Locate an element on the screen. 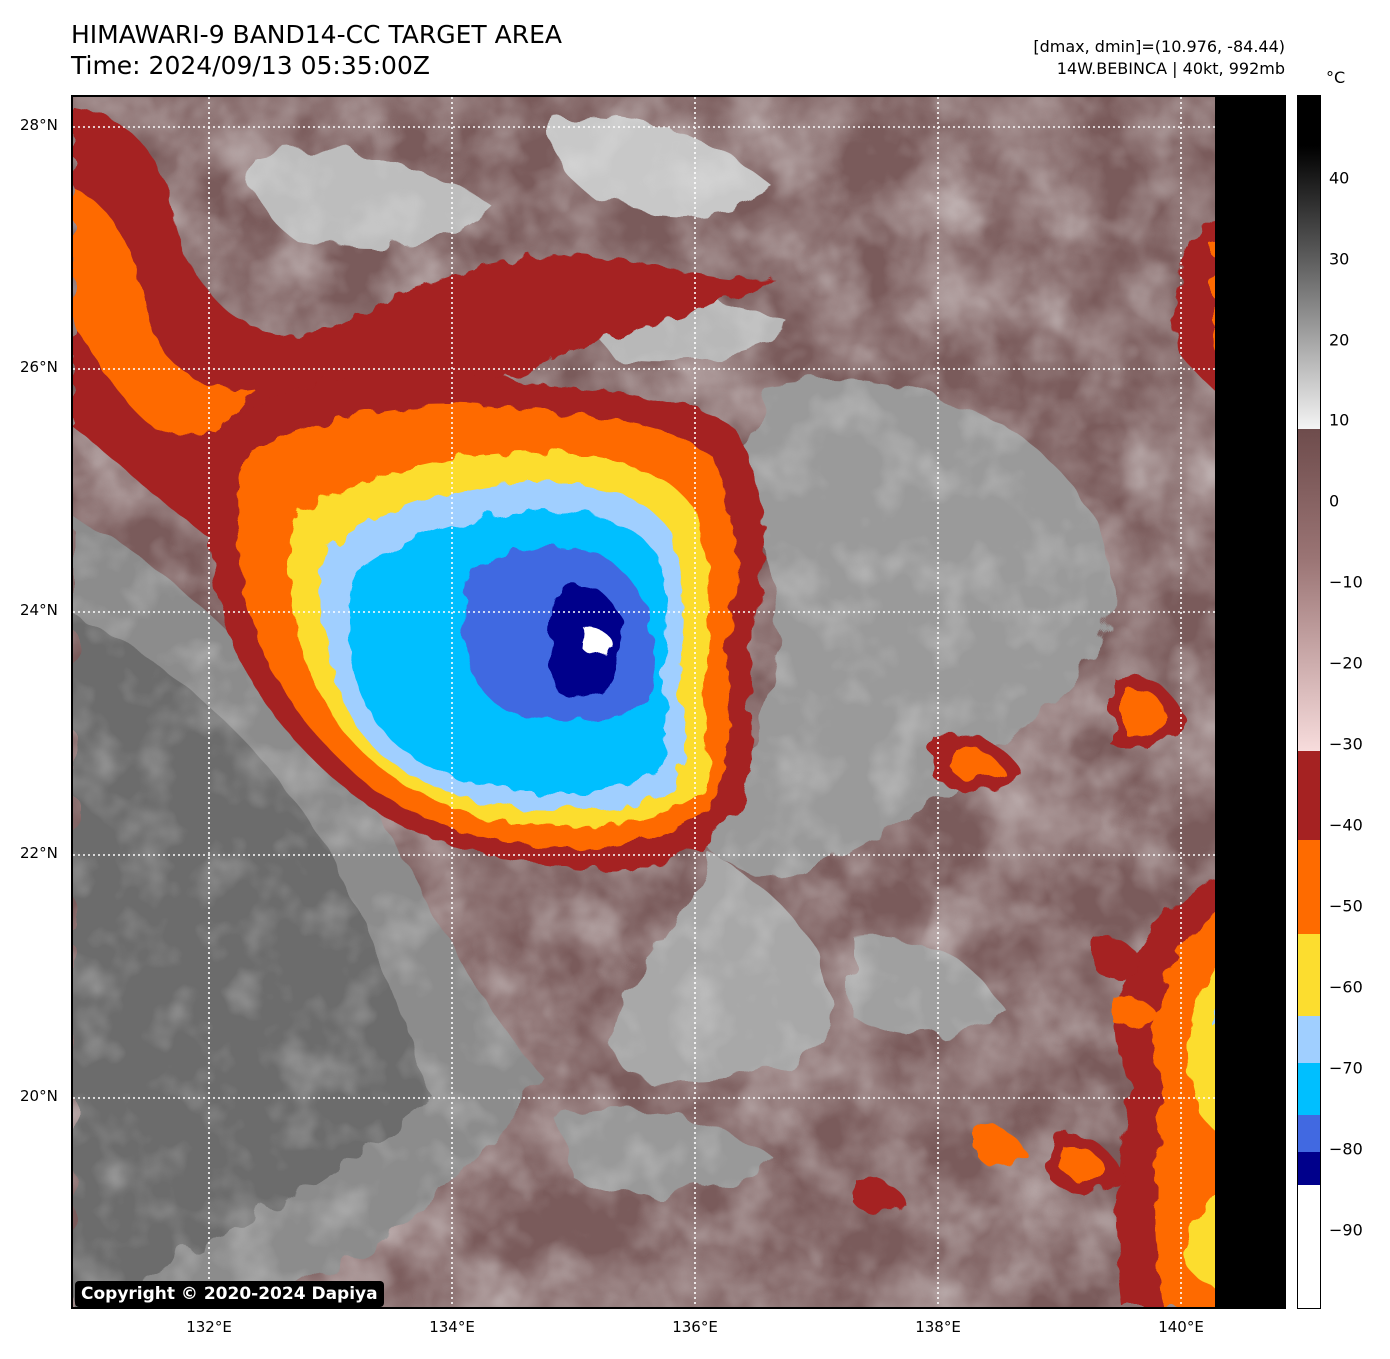 This screenshot has width=1390, height=1359. colorbar-label-minus10: −10 is located at coordinates (1346, 582).